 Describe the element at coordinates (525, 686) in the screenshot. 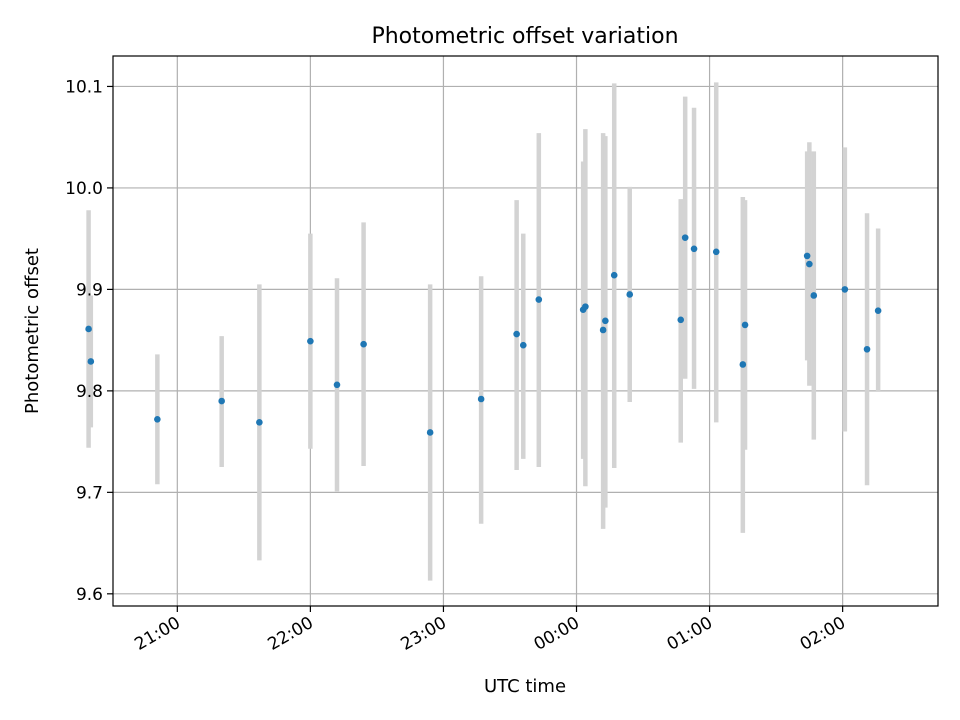

I see `x-axis-label: UTC time` at that location.